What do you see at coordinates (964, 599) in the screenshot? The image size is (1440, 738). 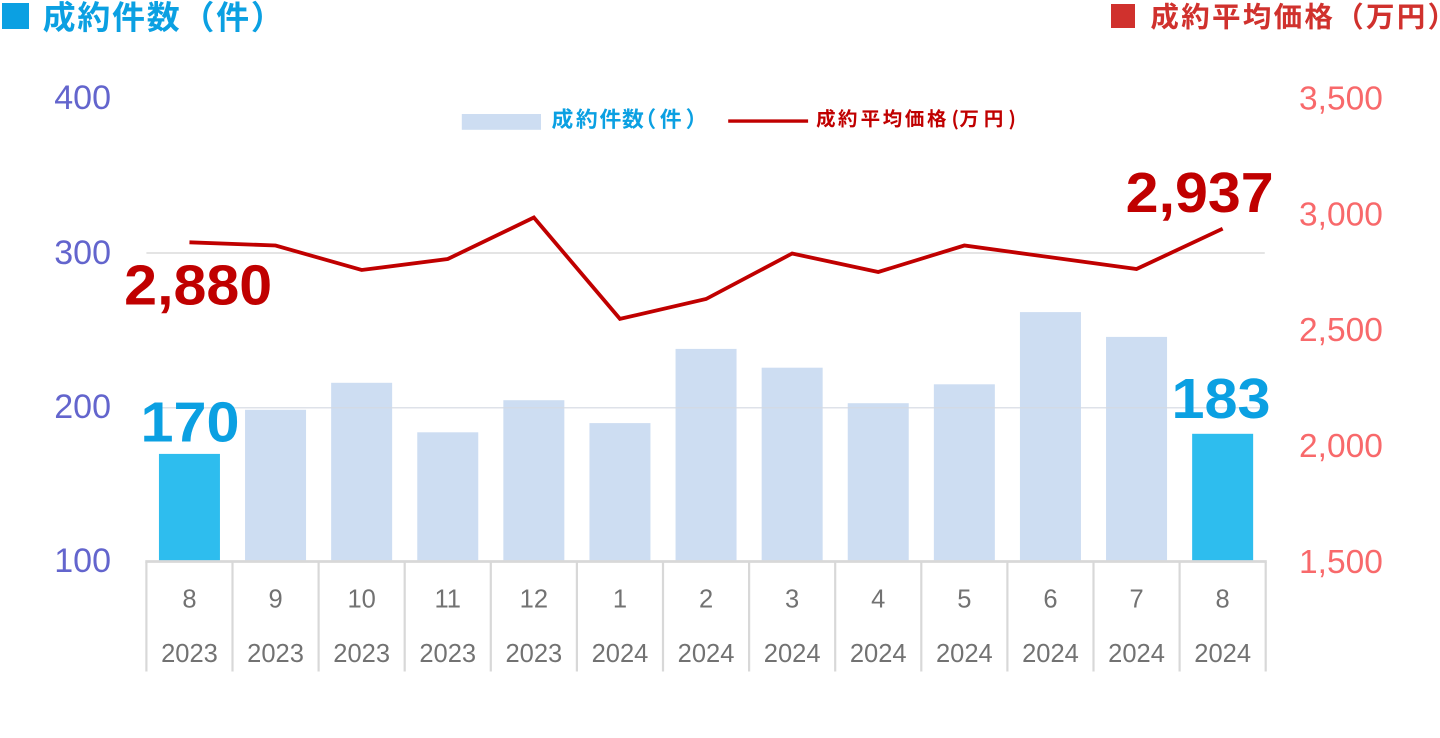 I see `svg-text: 5` at bounding box center [964, 599].